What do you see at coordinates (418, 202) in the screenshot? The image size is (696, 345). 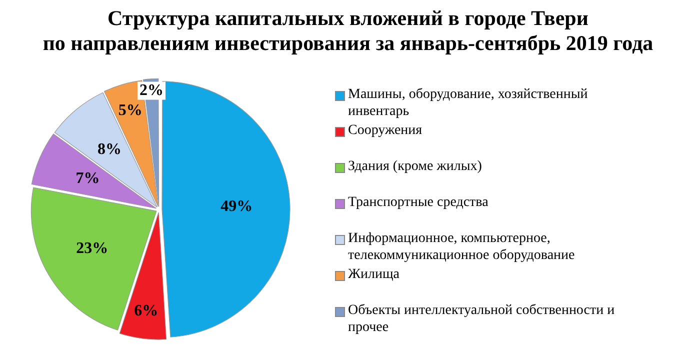 I see `legend-label: Транспортные средства` at bounding box center [418, 202].